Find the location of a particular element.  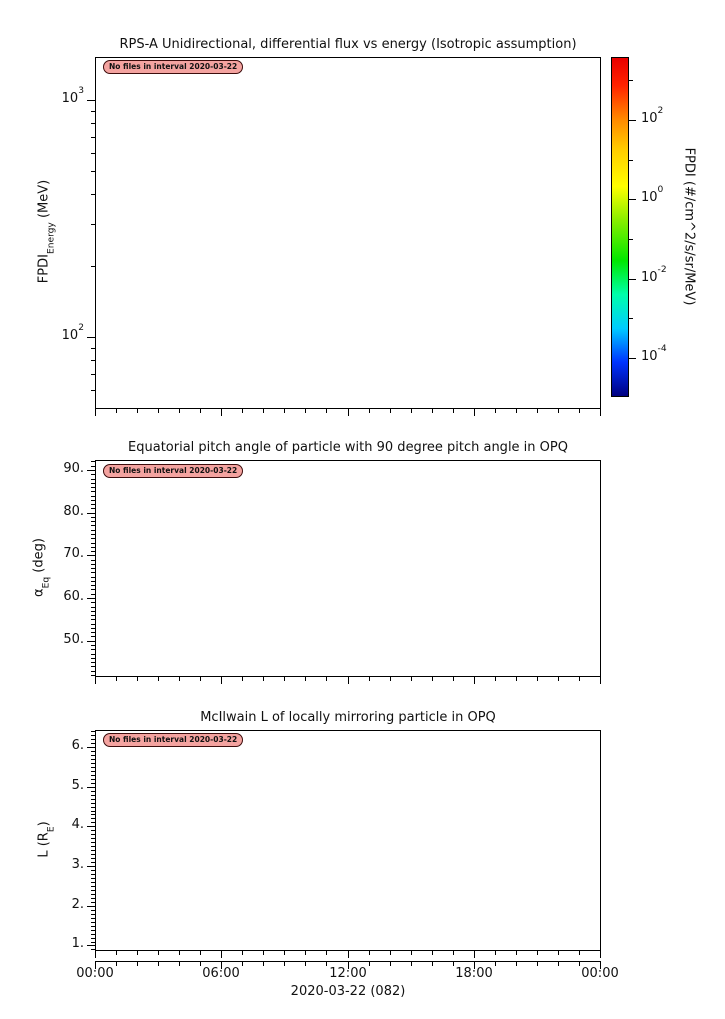

y-tick-label: 10² is located at coordinates (72, 332).